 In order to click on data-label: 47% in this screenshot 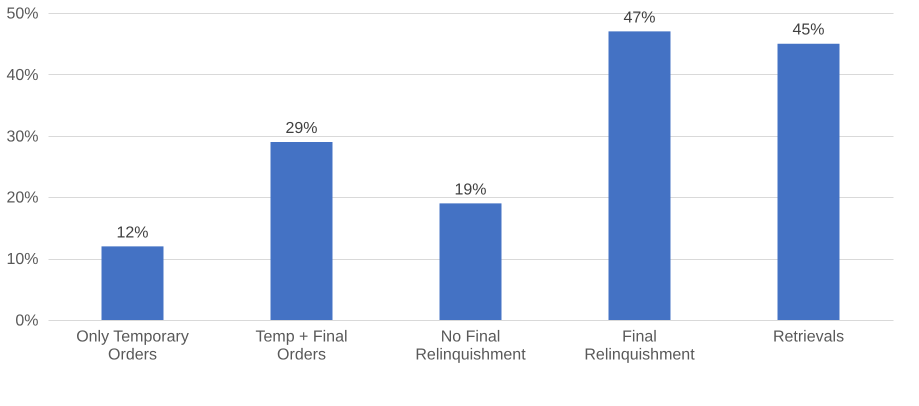, I will do `click(639, 17)`.